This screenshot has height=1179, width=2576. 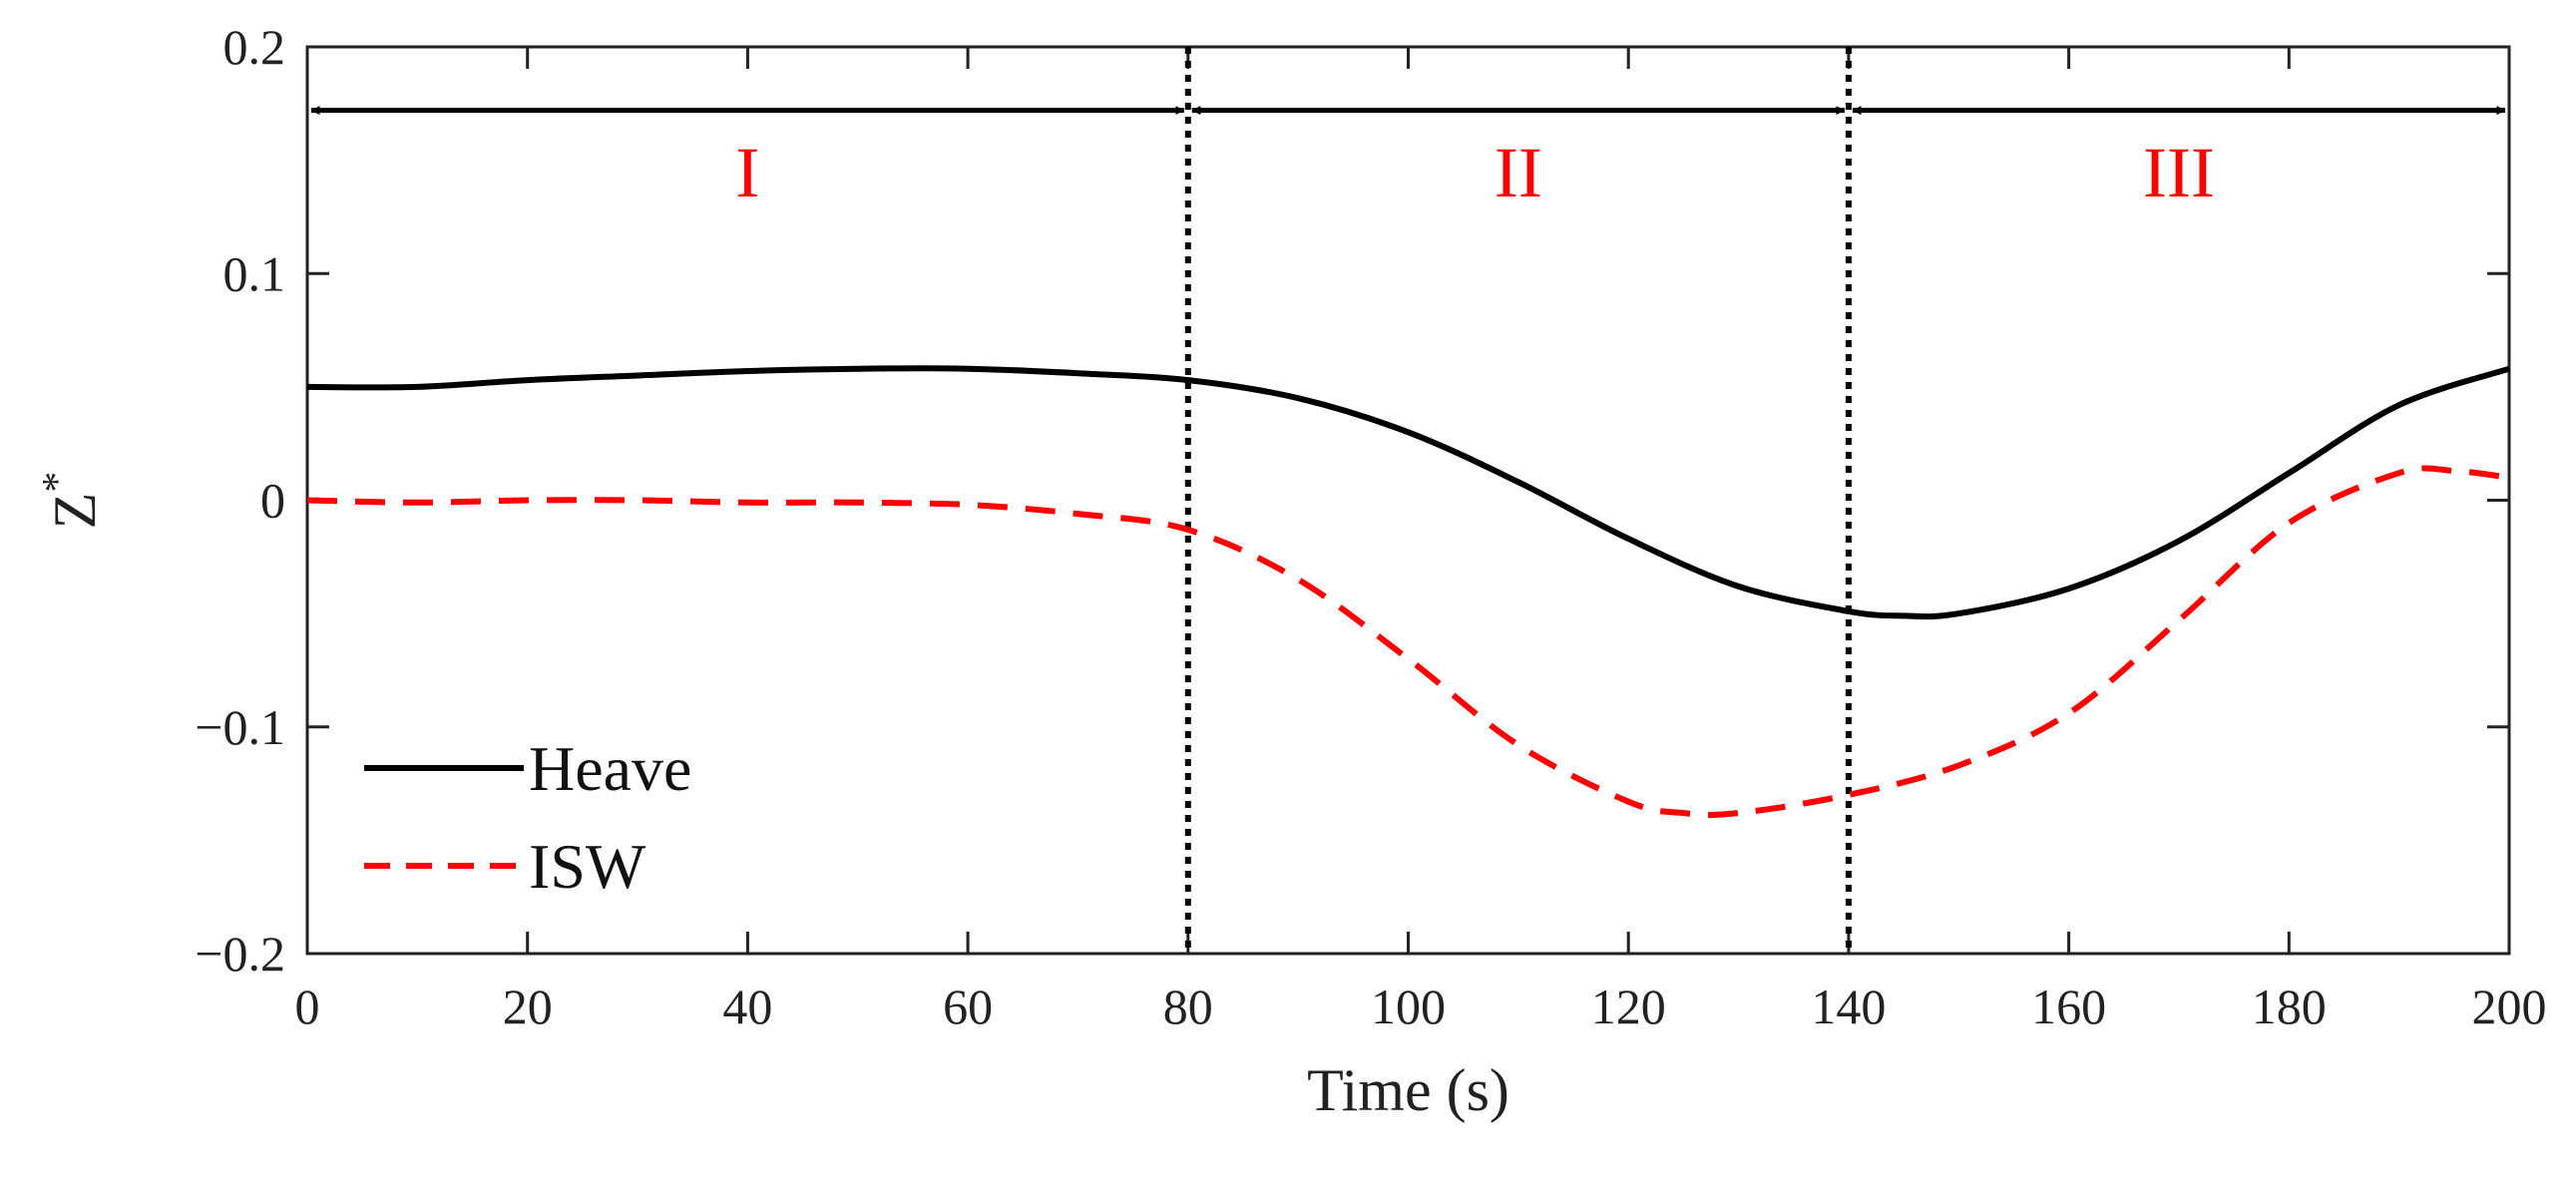 I want to click on x-tick-label: 0, so click(x=307, y=1006).